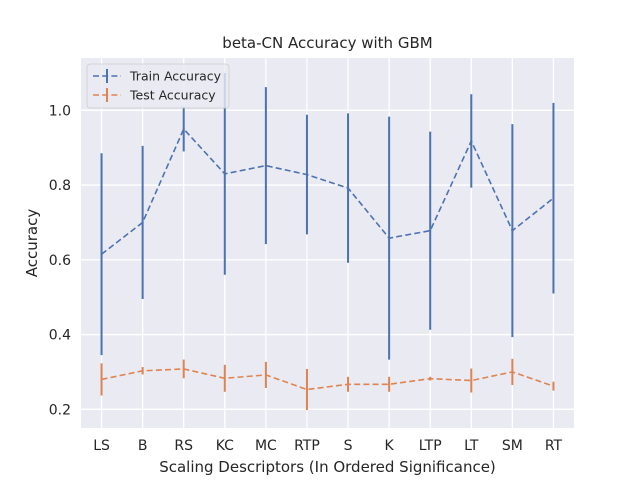  What do you see at coordinates (307, 446) in the screenshot?
I see `x-tick-label: RTP` at bounding box center [307, 446].